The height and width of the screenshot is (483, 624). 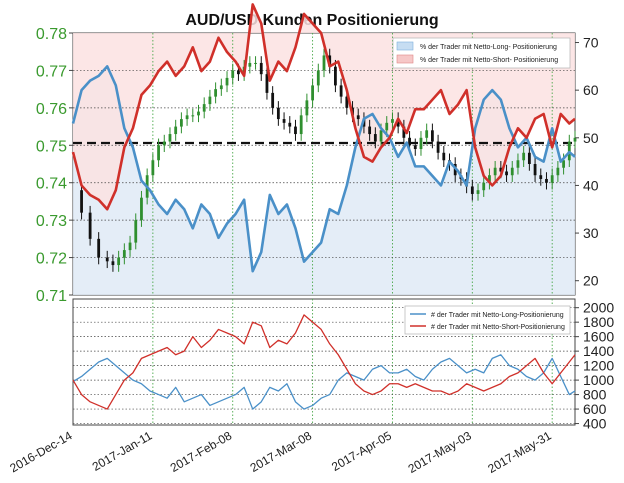 I want to click on lower-tick-label: 400, so click(x=595, y=424).